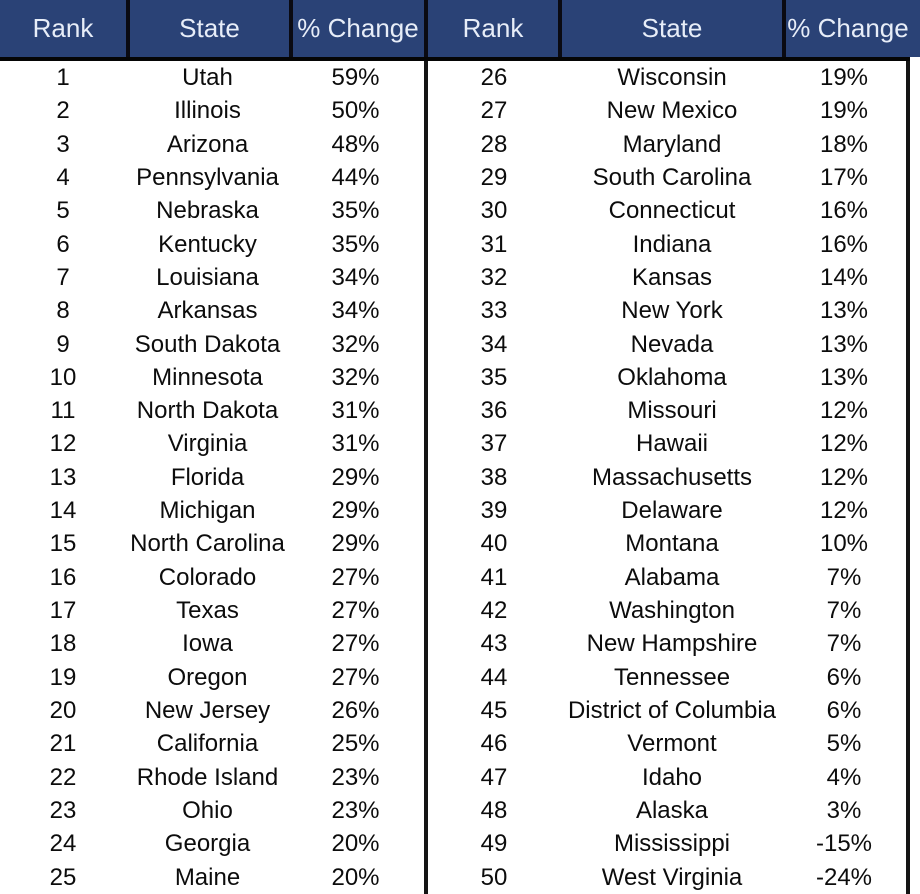  I want to click on state-cell: Colorado, so click(207, 577).